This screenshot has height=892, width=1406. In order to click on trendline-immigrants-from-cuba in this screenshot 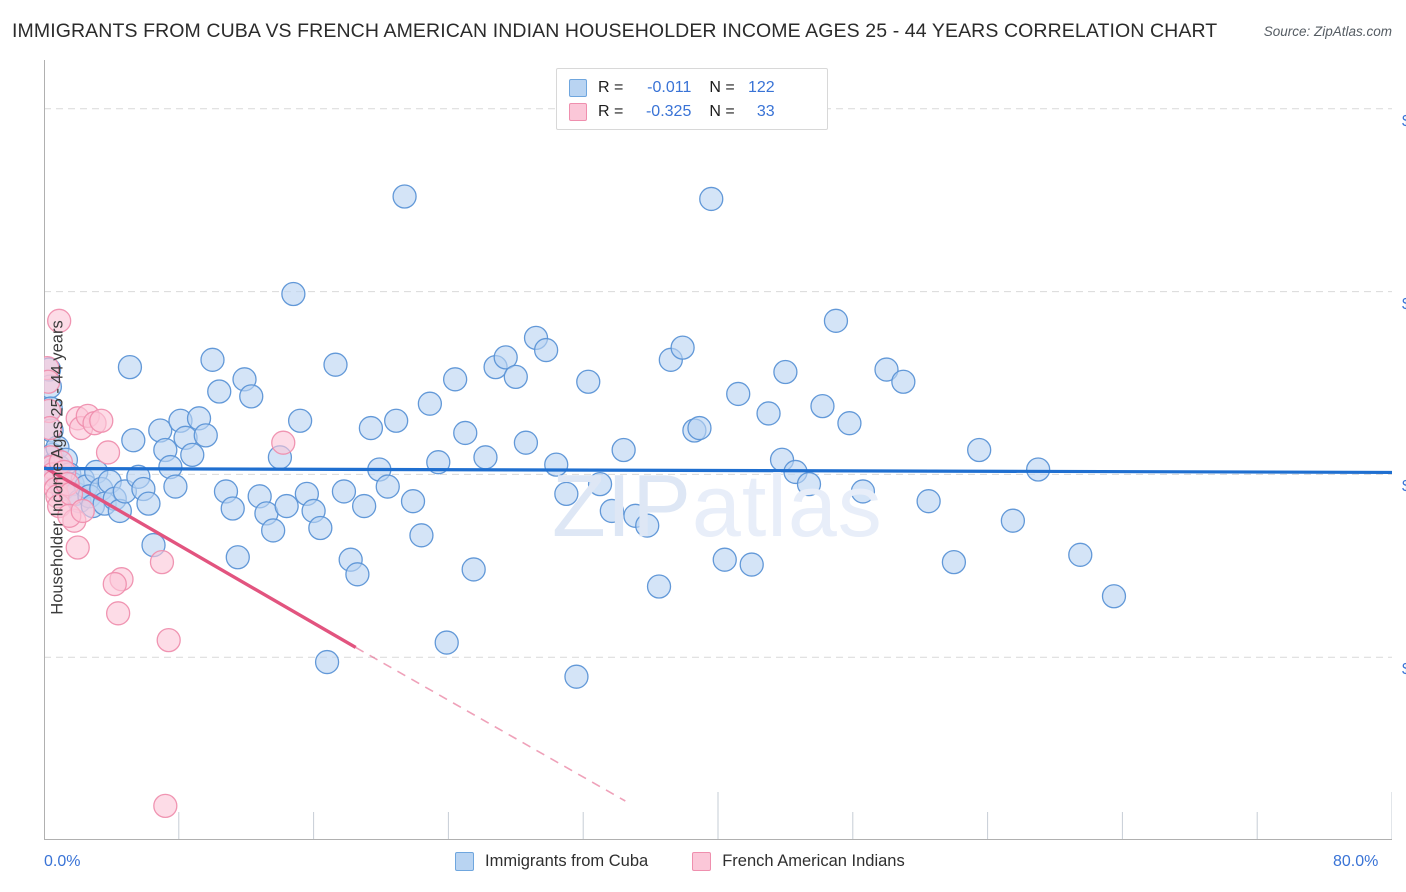, I will do `click(718, 470)`.